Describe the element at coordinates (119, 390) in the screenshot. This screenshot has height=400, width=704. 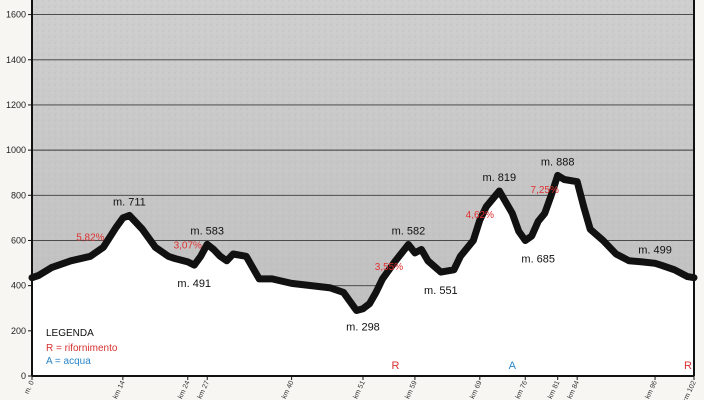
I see `x-tick-label: km 14` at that location.